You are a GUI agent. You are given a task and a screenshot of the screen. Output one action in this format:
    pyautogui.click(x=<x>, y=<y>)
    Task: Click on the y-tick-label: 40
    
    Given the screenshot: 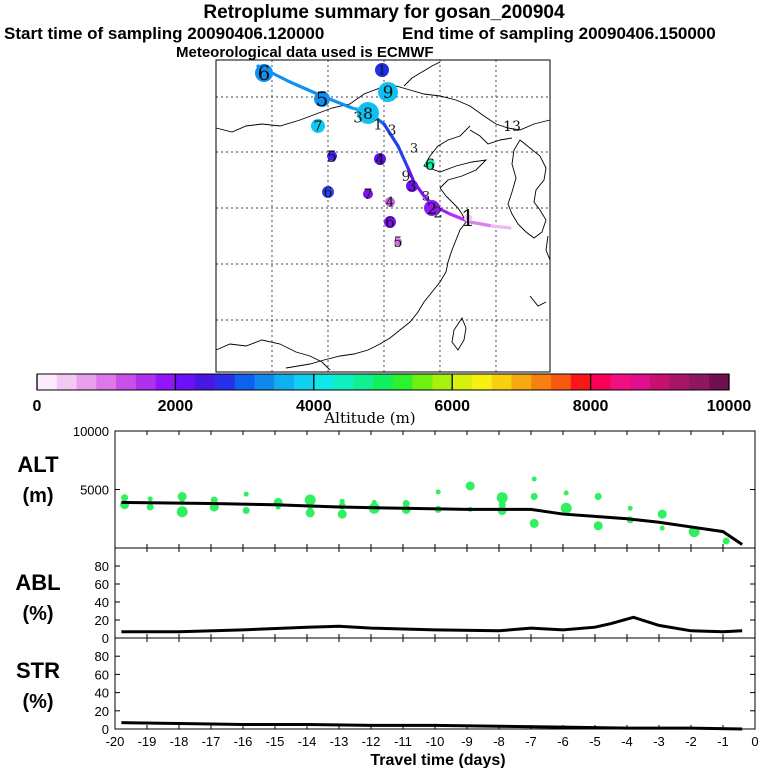 What is the action you would take?
    pyautogui.click(x=102, y=693)
    